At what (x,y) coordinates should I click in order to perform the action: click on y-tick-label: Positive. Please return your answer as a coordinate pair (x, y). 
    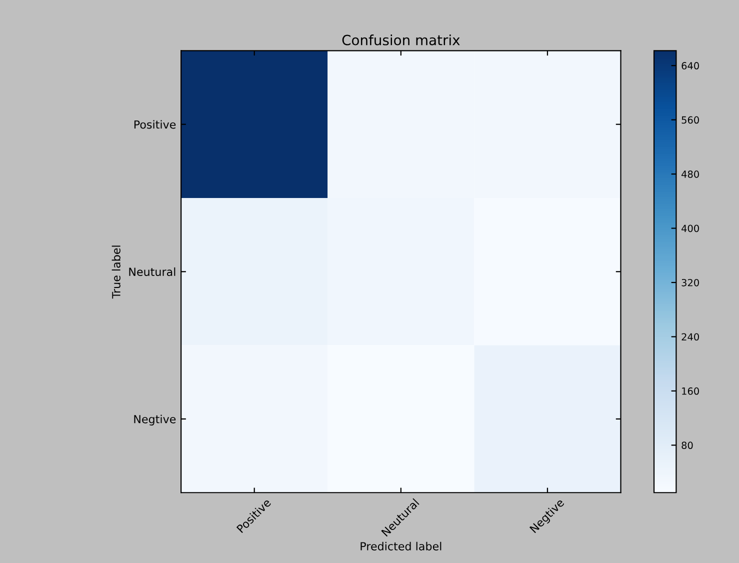
    Looking at the image, I should click on (155, 124).